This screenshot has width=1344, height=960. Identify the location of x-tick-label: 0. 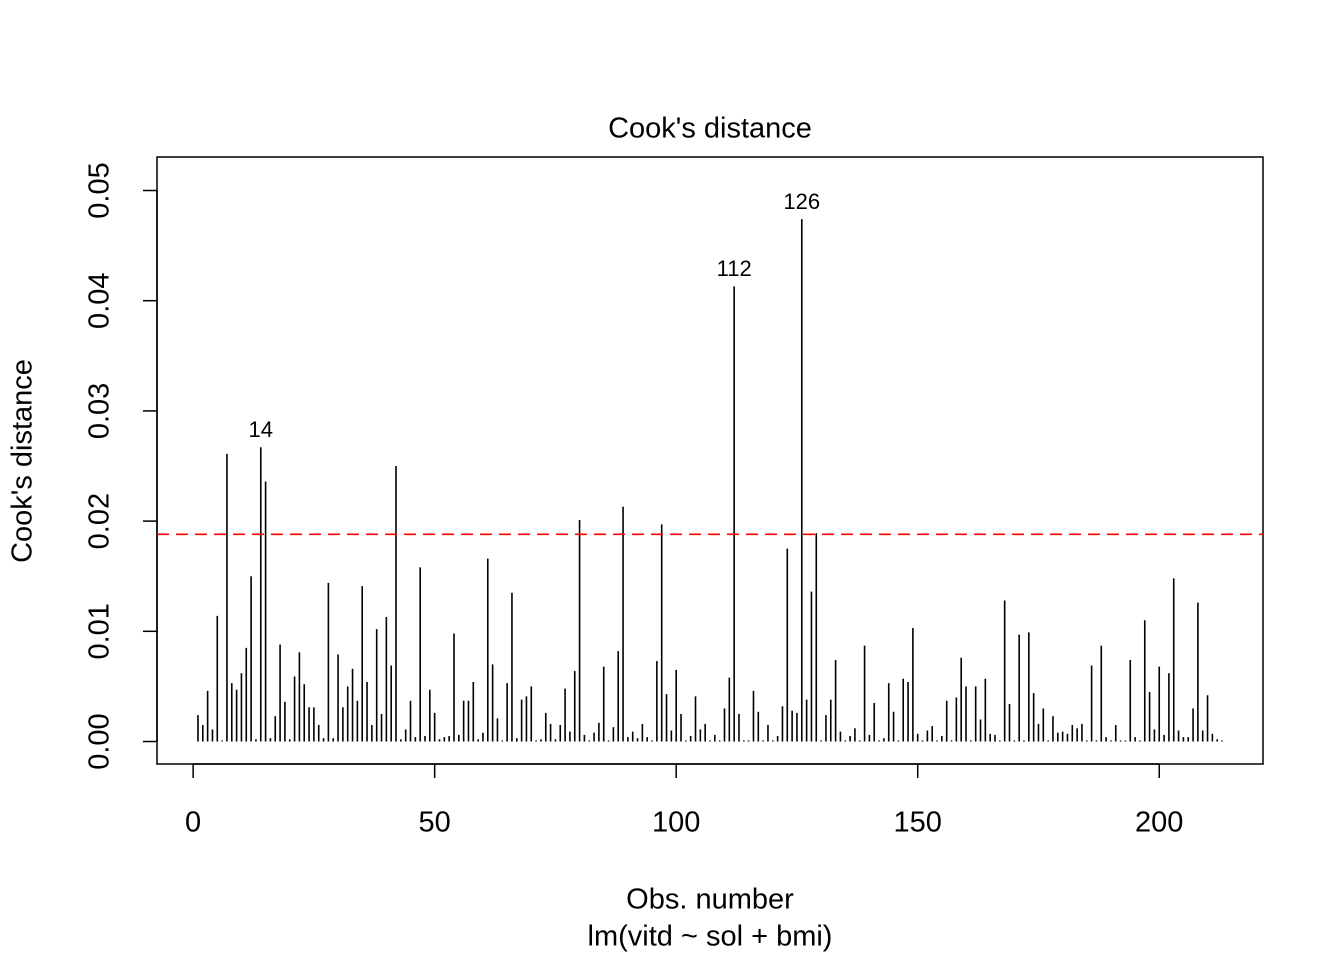
(193, 823).